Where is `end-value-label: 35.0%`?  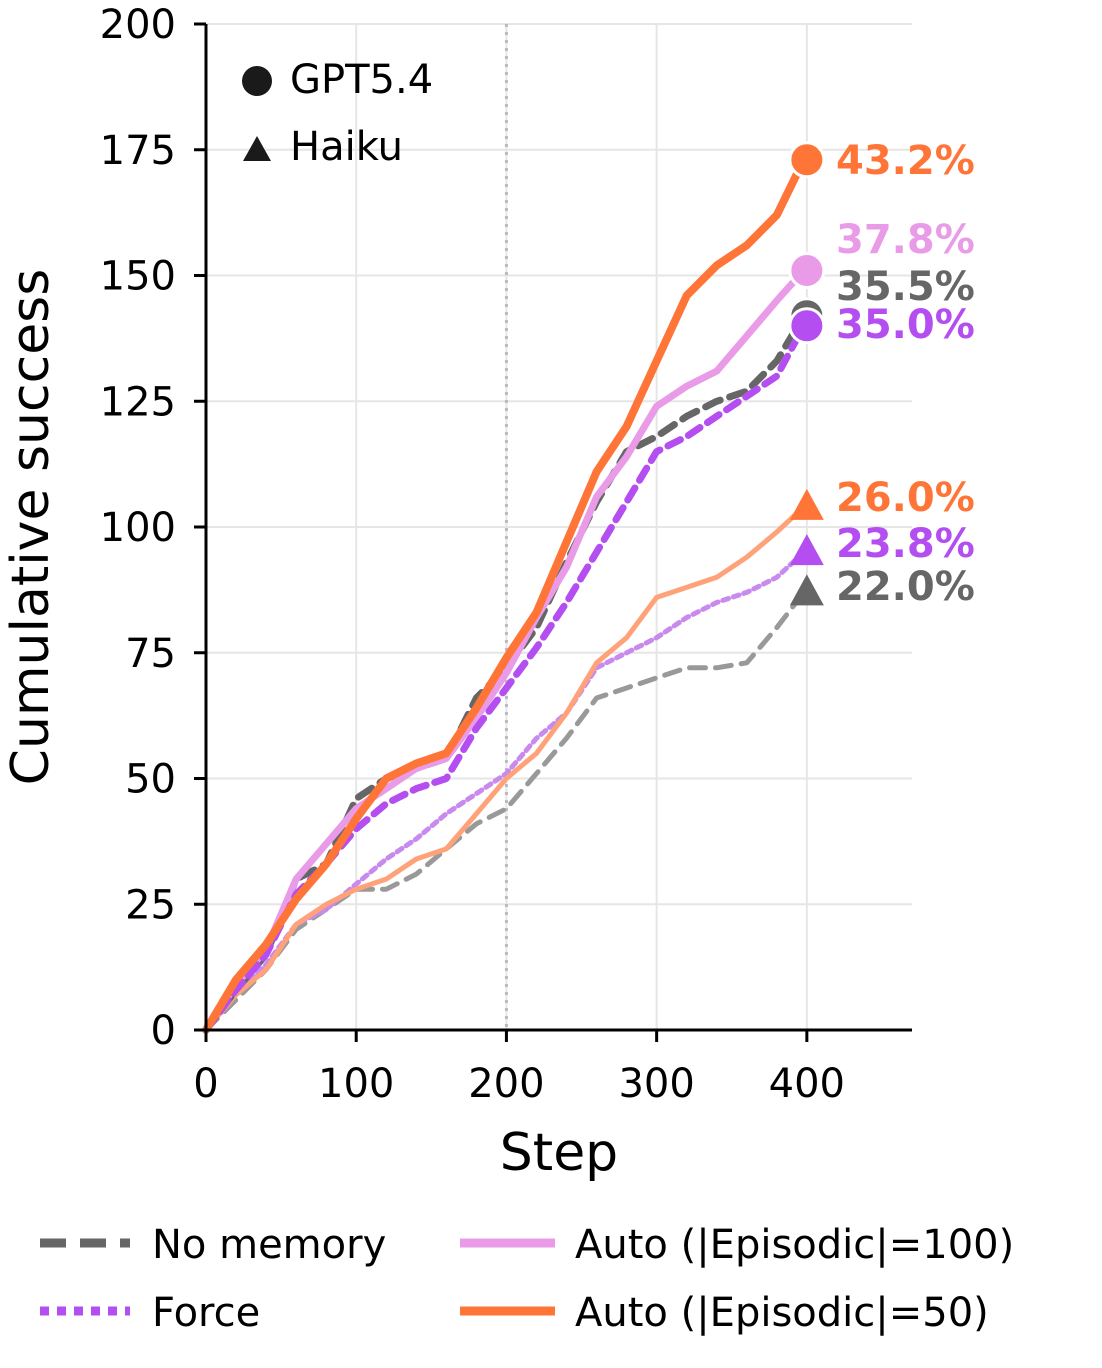
end-value-label: 35.0% is located at coordinates (905, 325).